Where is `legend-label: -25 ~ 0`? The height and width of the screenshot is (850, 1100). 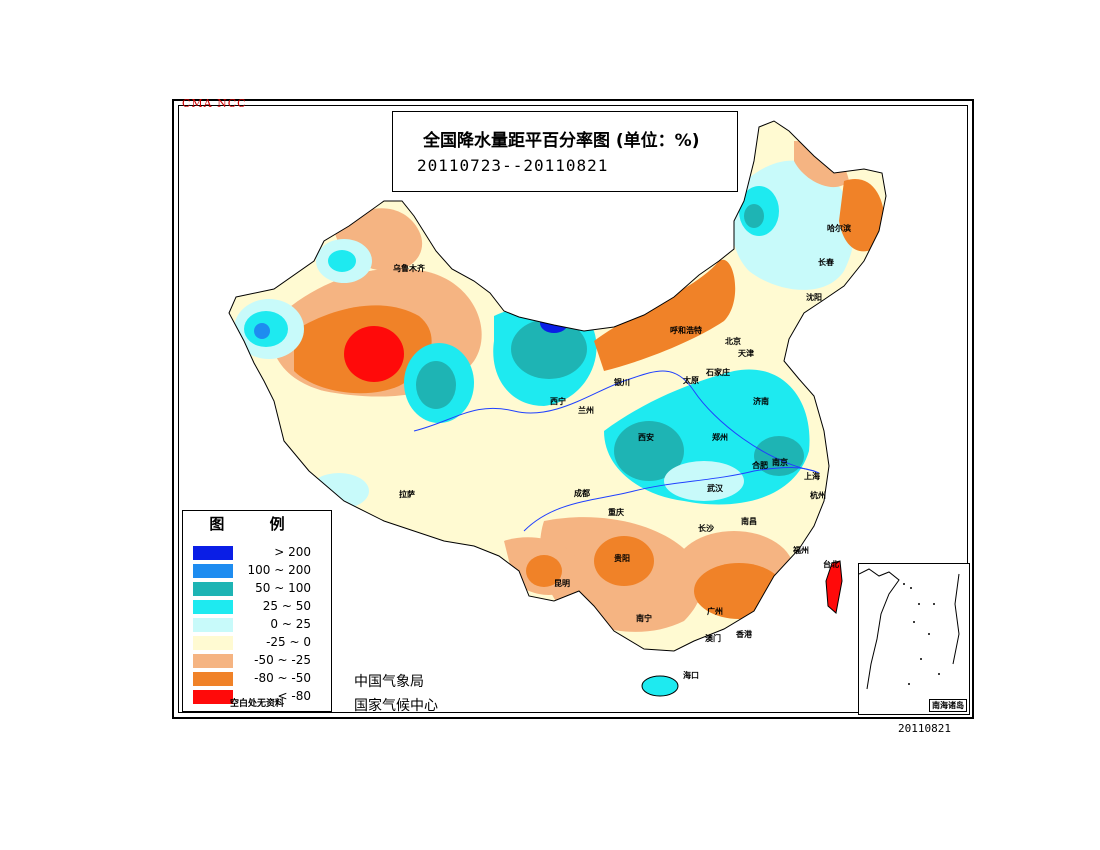
legend-label: -25 ~ 0 is located at coordinates (288, 642).